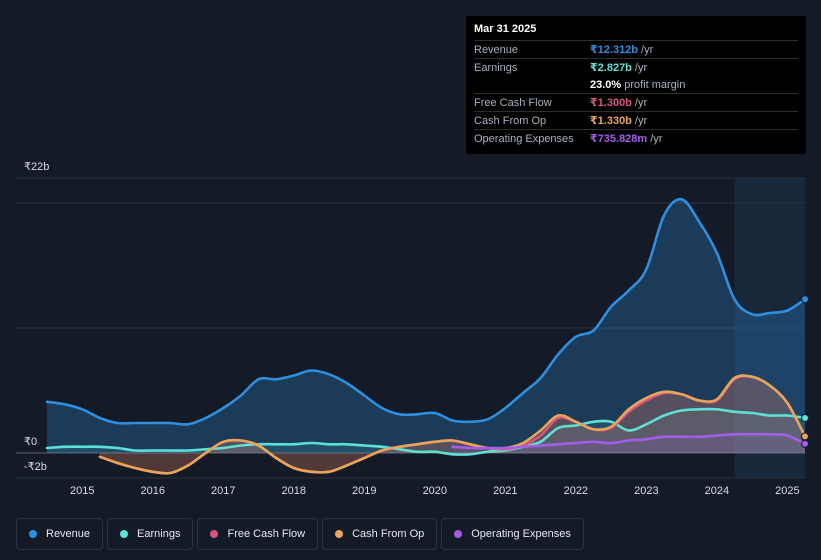  Describe the element at coordinates (805, 299) in the screenshot. I see `series-end-dot-revenue` at that location.